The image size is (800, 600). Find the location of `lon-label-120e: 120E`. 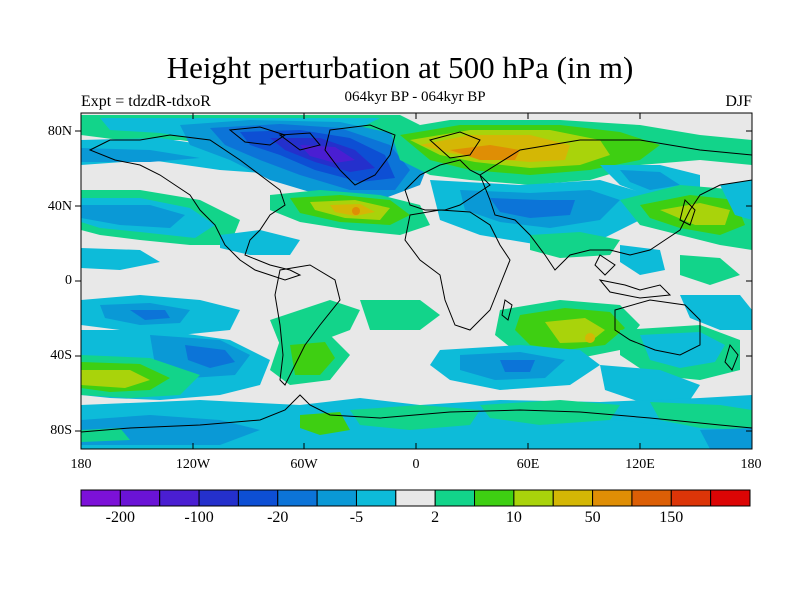

lon-label-120e: 120E is located at coordinates (640, 464).